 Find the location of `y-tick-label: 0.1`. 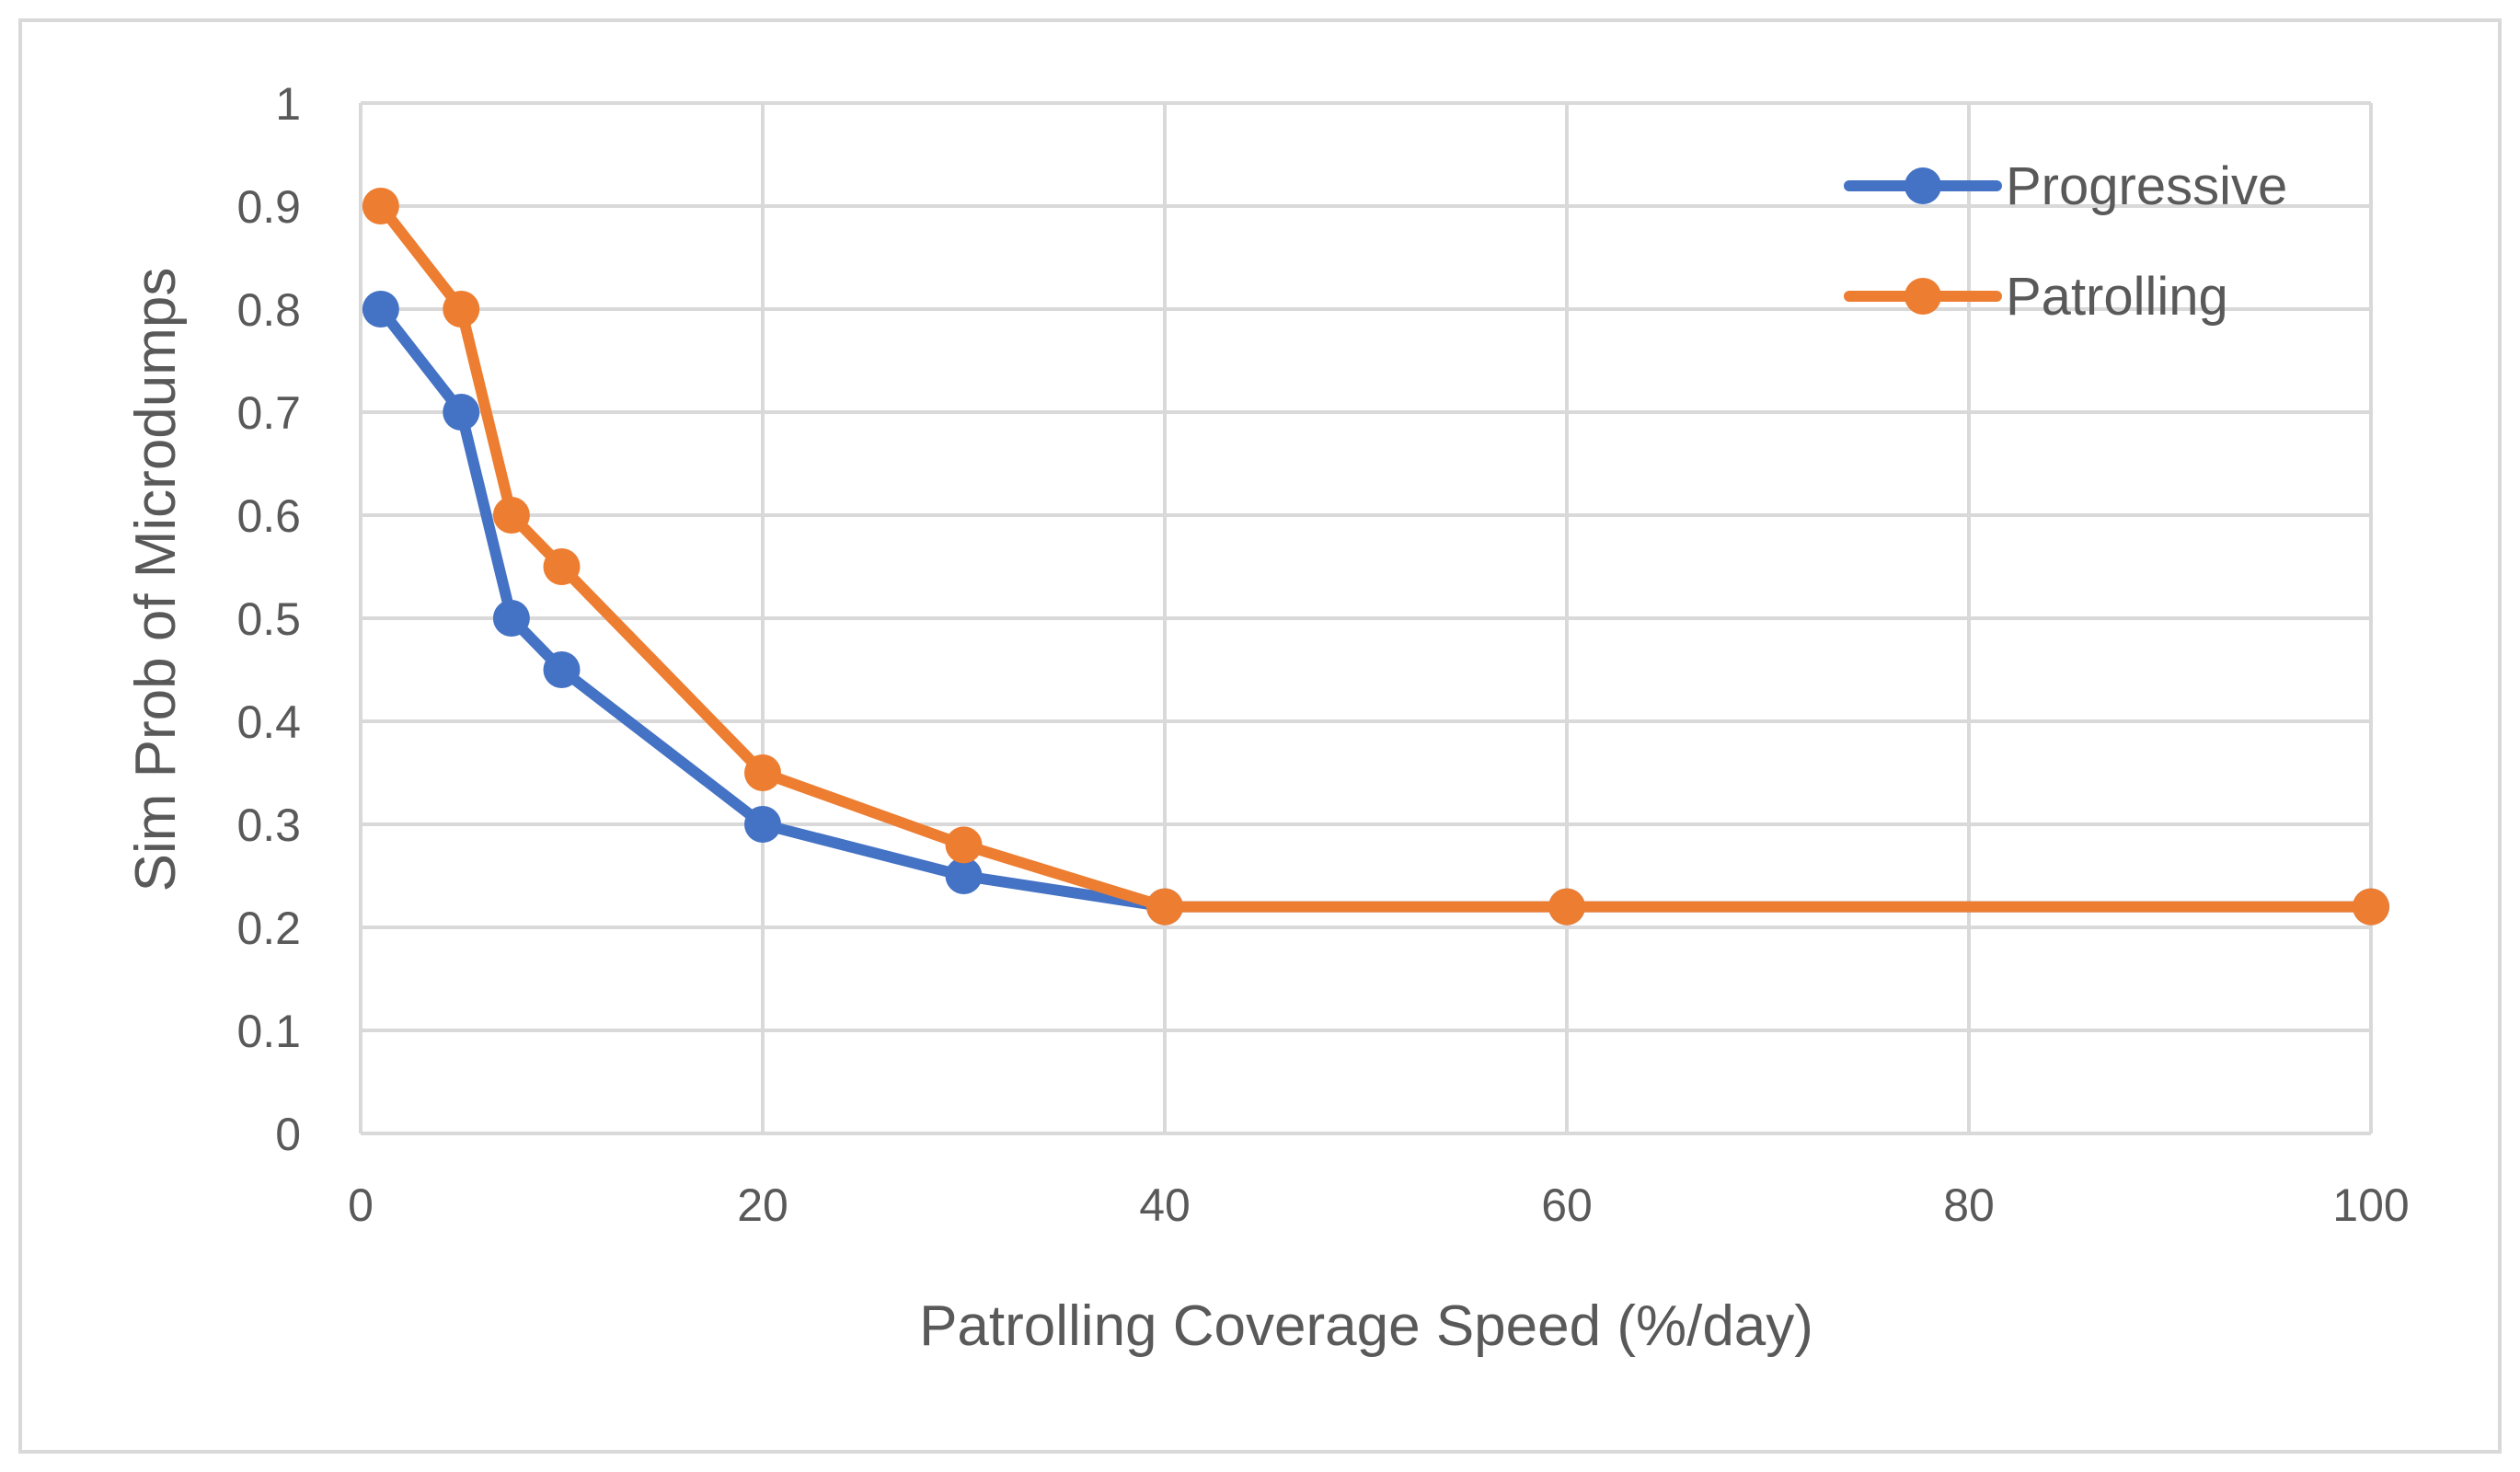

y-tick-label: 0.1 is located at coordinates (268, 1031).